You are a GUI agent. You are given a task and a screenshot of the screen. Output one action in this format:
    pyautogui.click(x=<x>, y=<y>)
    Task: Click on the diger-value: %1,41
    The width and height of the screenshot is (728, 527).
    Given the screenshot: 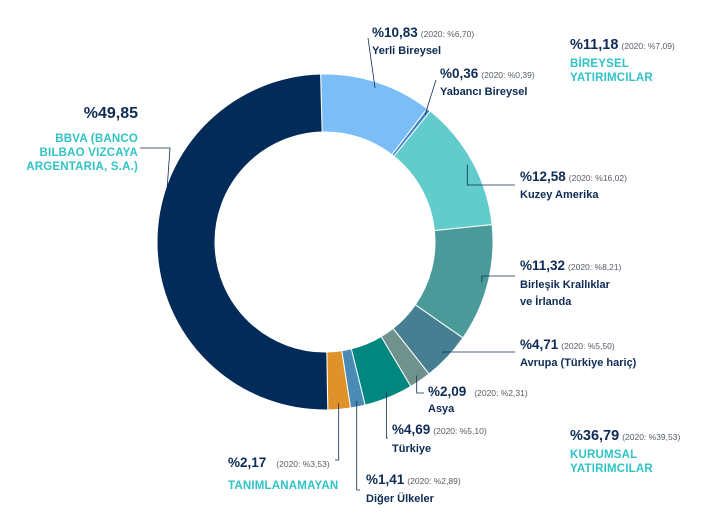 What is the action you would take?
    pyautogui.click(x=385, y=479)
    